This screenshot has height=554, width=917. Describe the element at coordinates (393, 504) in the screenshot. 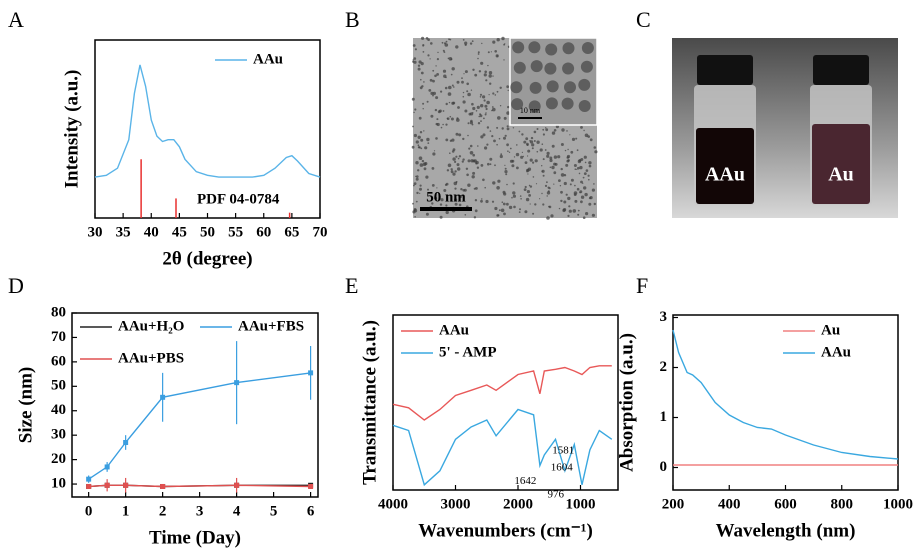

I see `x-tick-label: 4000` at that location.